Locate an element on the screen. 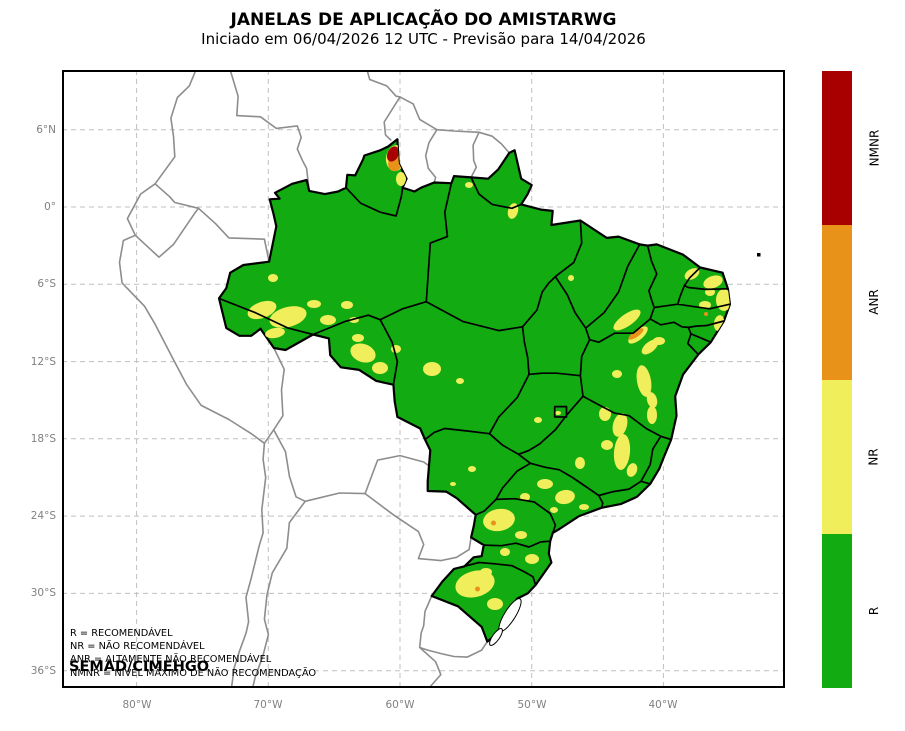 This screenshot has width=905, height=731. legend-line-nmnr: NMNR = NÍVEL MÁXIMO DE NÃO RECOMENDAÇÃO is located at coordinates (193, 673).